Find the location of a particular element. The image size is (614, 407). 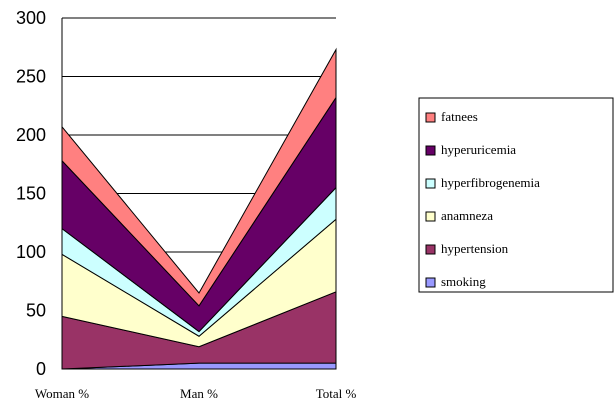

legend-swatch-smoking is located at coordinates (430, 282).